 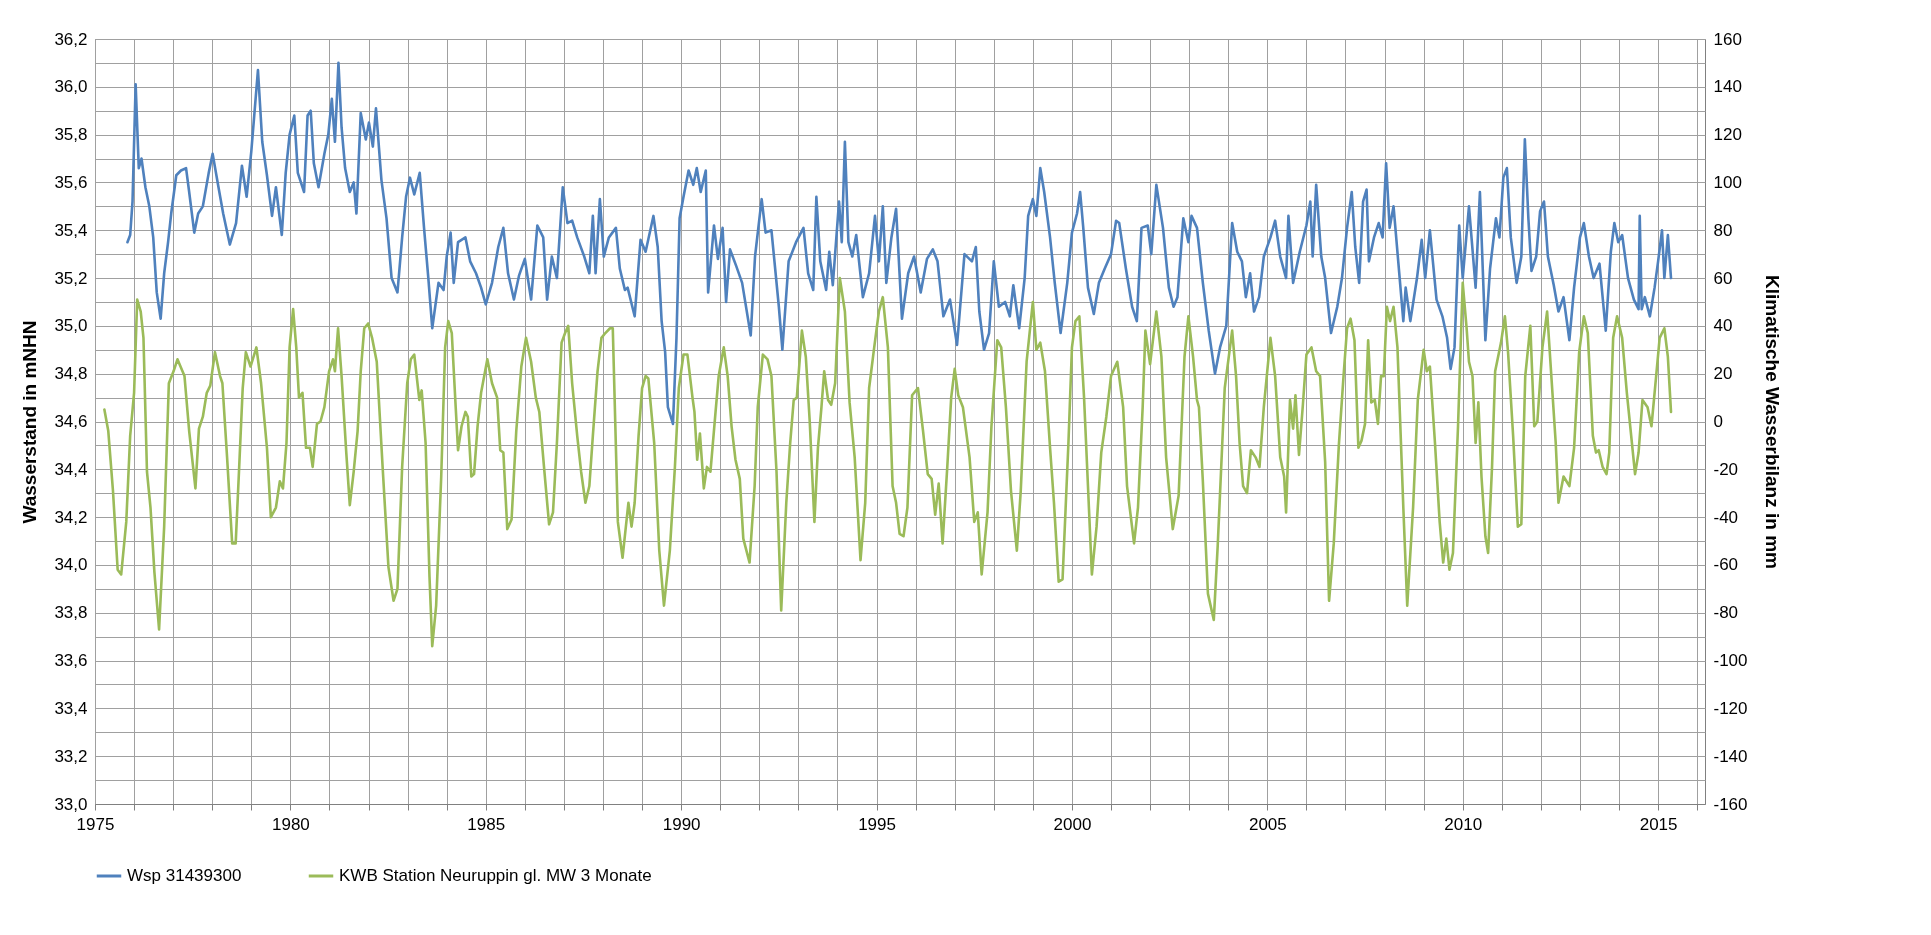 I want to click on y-tick-label: 33,4, so click(x=71, y=708).